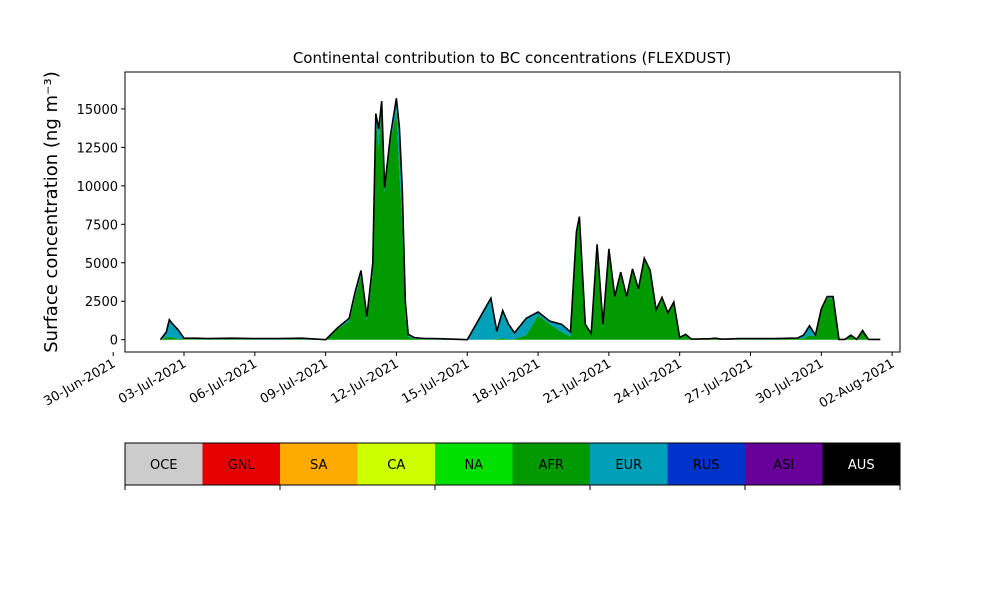 This screenshot has height=600, width=1000. What do you see at coordinates (790, 381) in the screenshot?
I see `x-tick-label: 30-Jul-2021` at bounding box center [790, 381].